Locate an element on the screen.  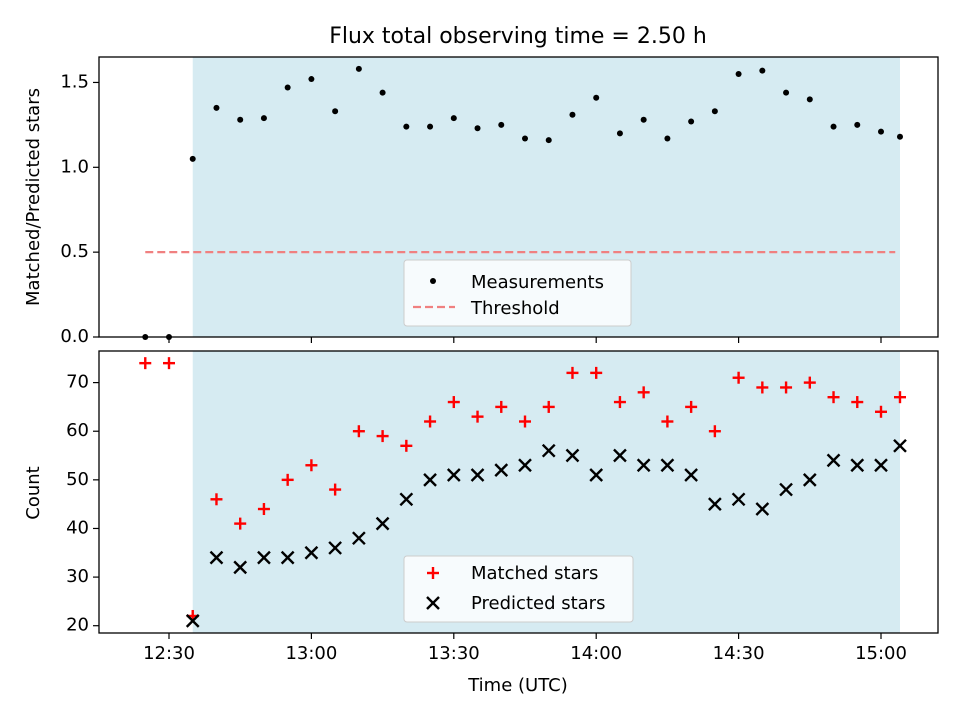
x-tick-label: 14:00 is located at coordinates (596, 653).